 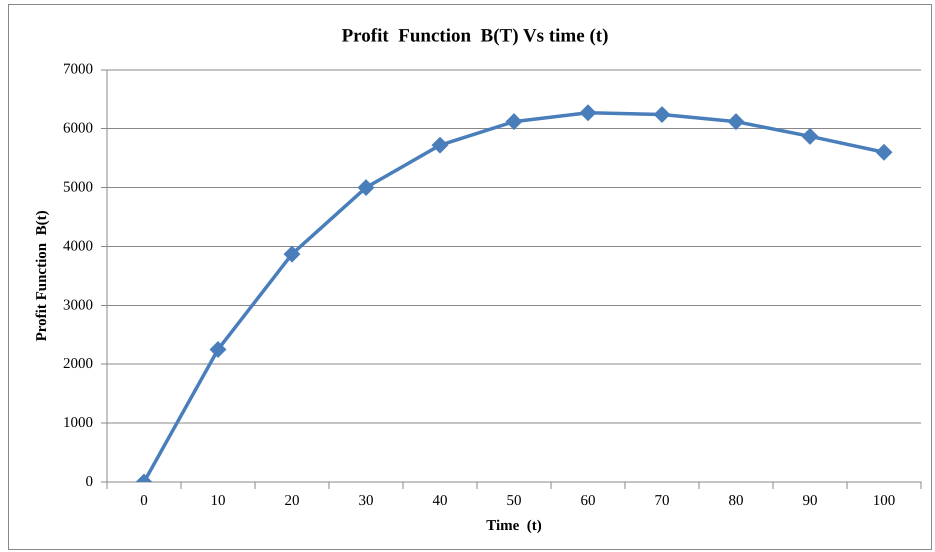 I want to click on x-tick-label: 10, so click(x=218, y=500).